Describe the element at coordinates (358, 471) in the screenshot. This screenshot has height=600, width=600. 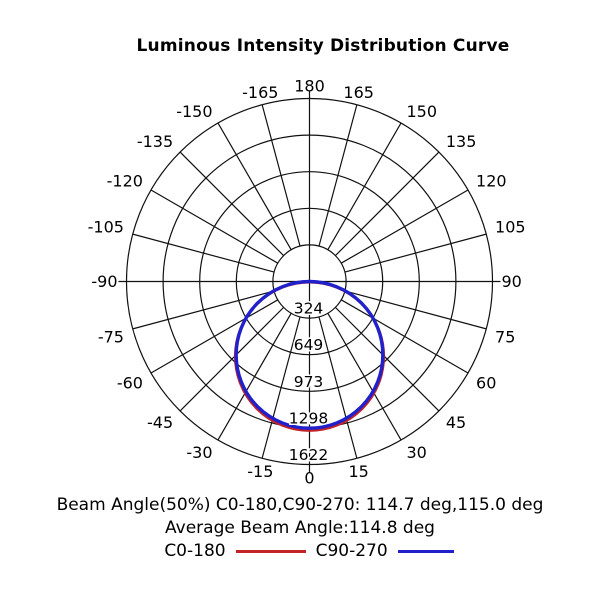
I see `angle-tick-label: 15` at that location.